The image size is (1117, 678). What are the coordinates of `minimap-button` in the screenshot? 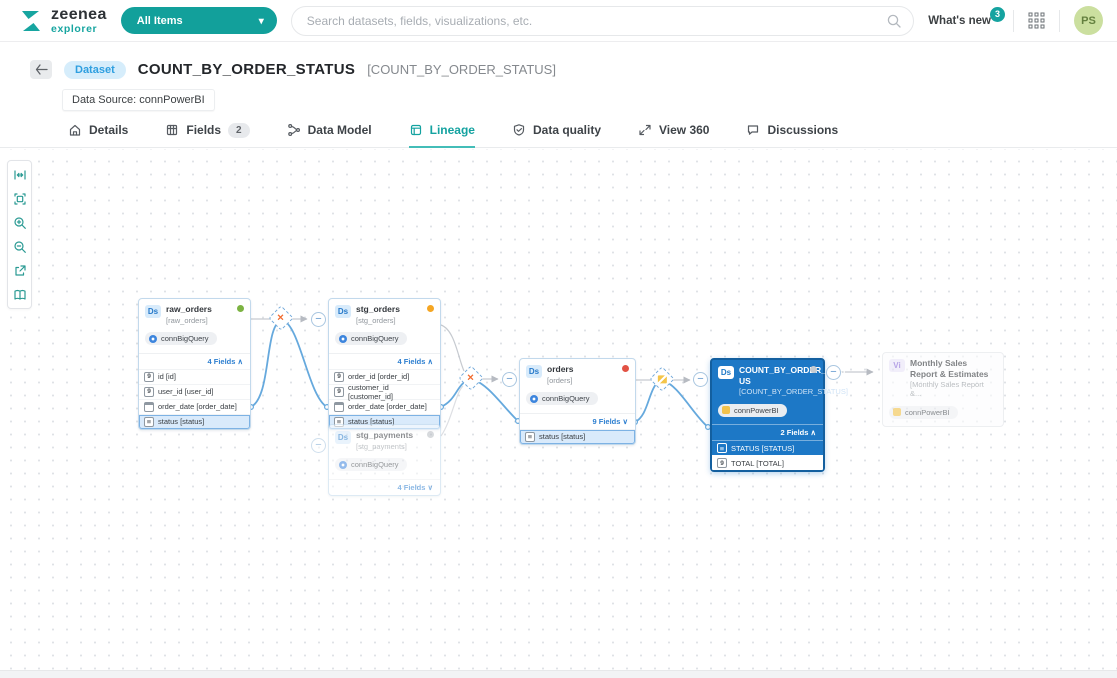 It's located at (20, 294).